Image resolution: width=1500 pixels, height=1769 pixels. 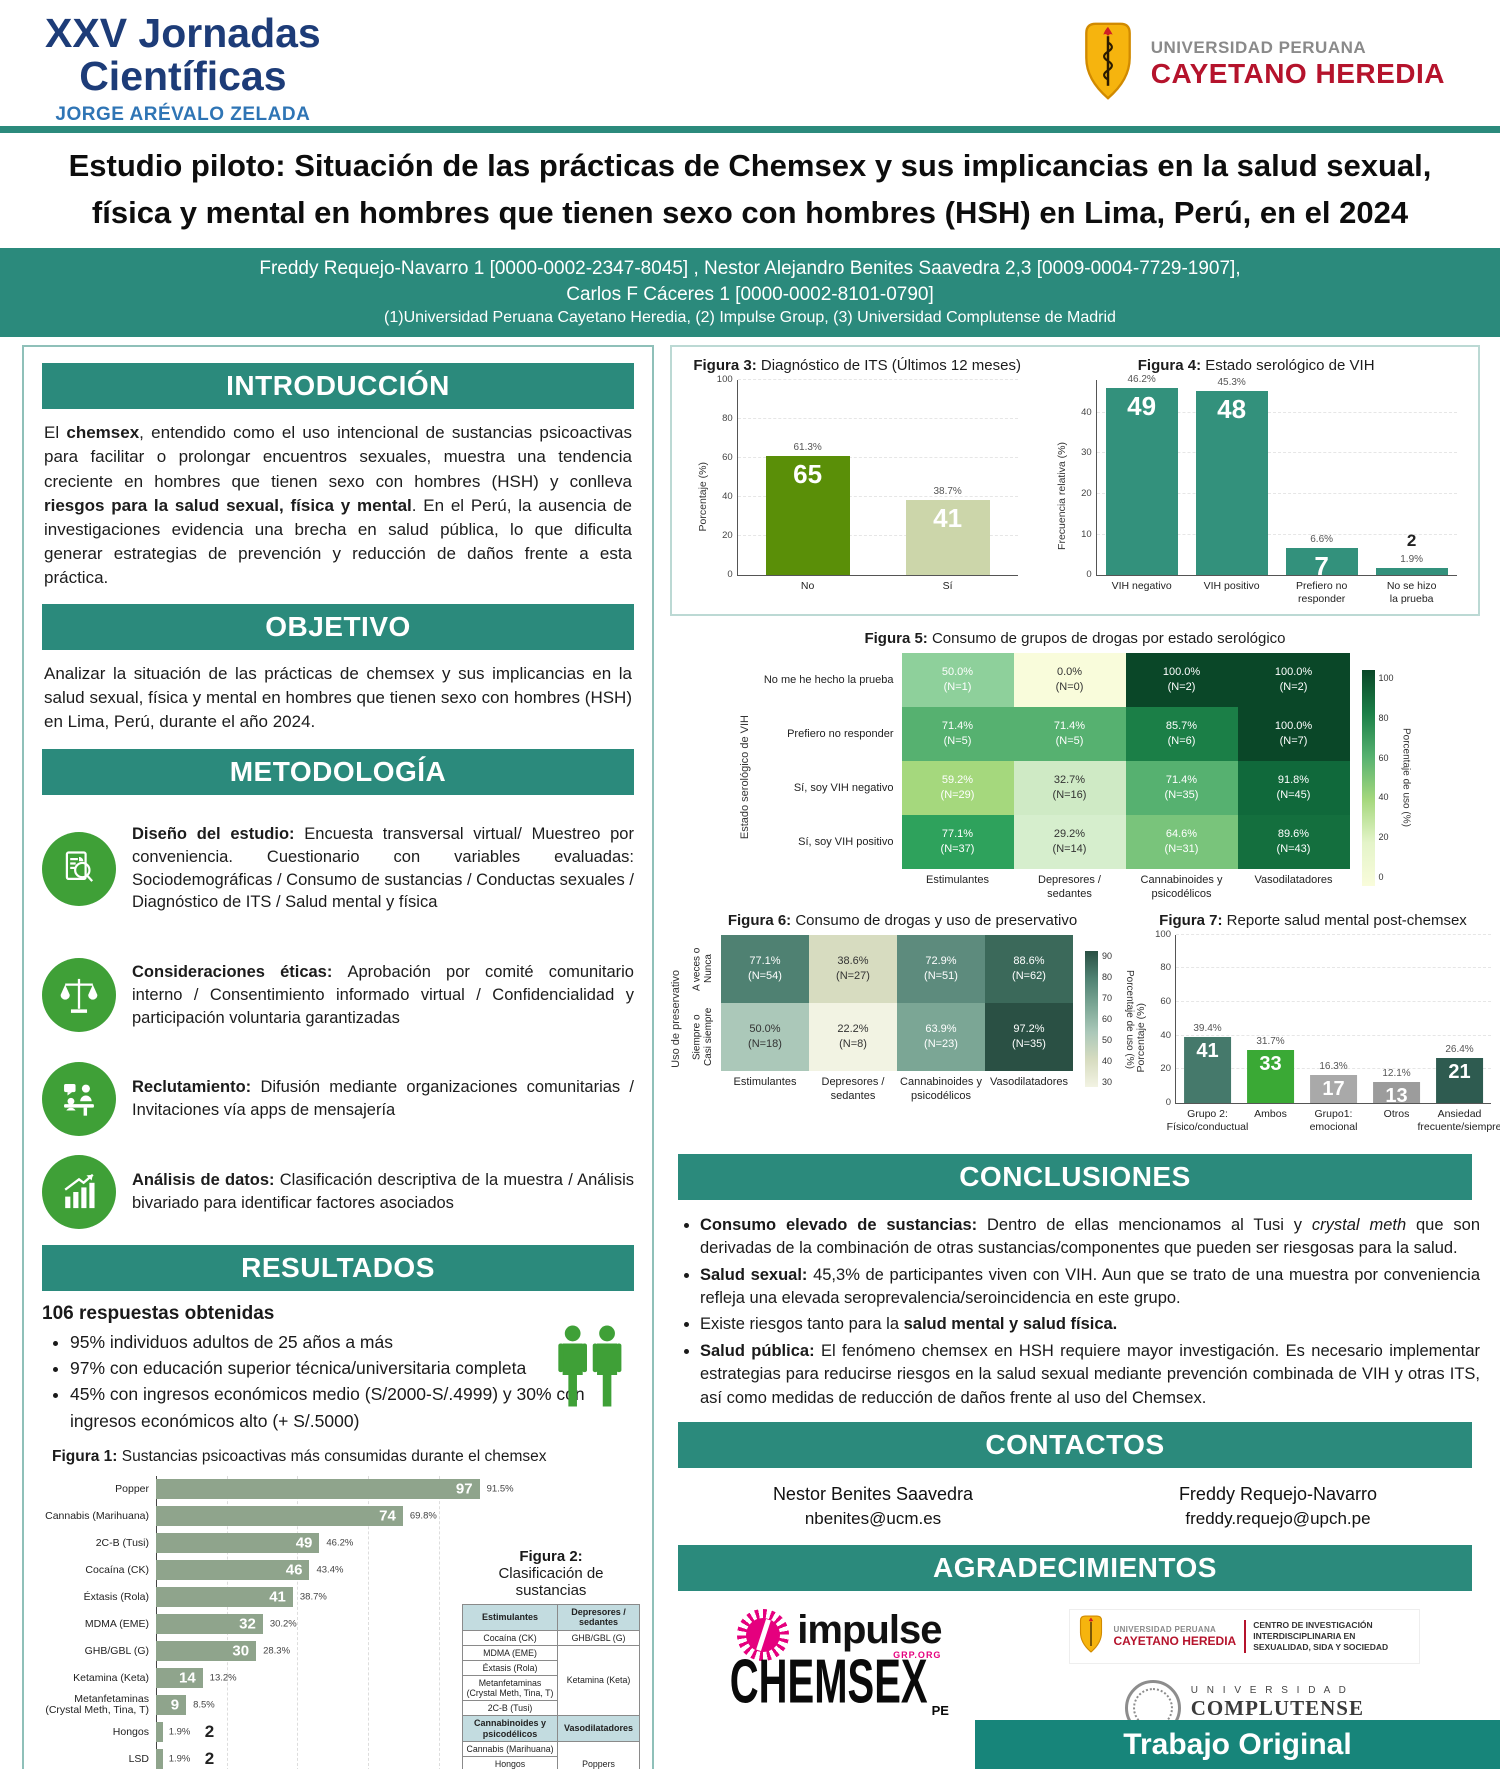 I want to click on bar-row: Popper 97 91.5%, so click(x=338, y=1489).